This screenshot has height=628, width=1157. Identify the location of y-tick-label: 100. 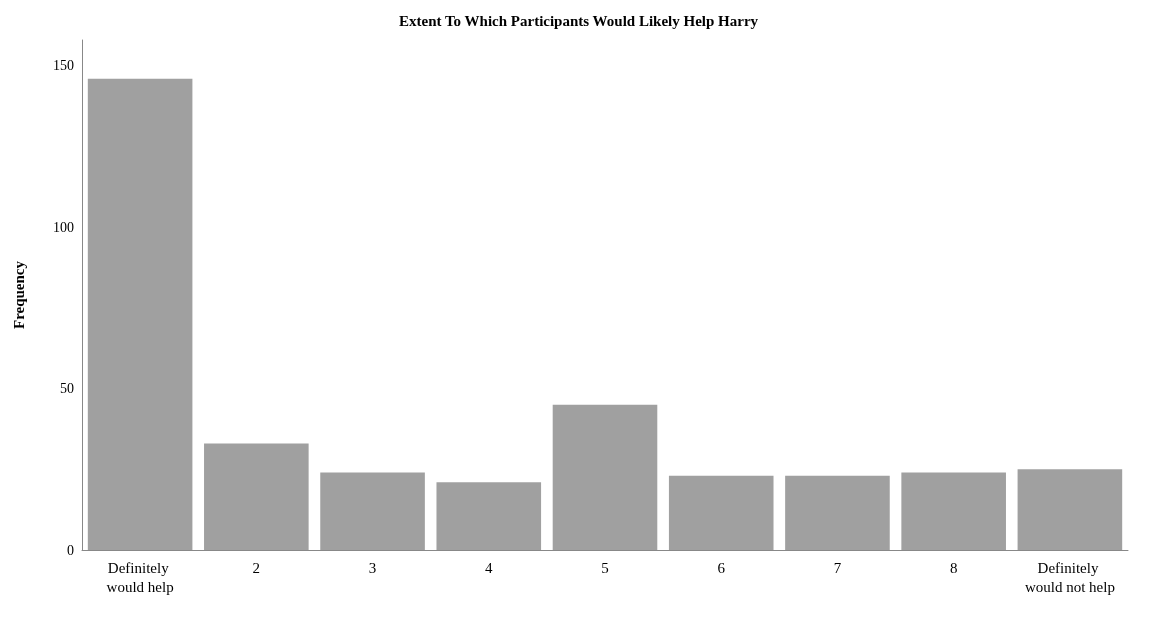
(63, 227).